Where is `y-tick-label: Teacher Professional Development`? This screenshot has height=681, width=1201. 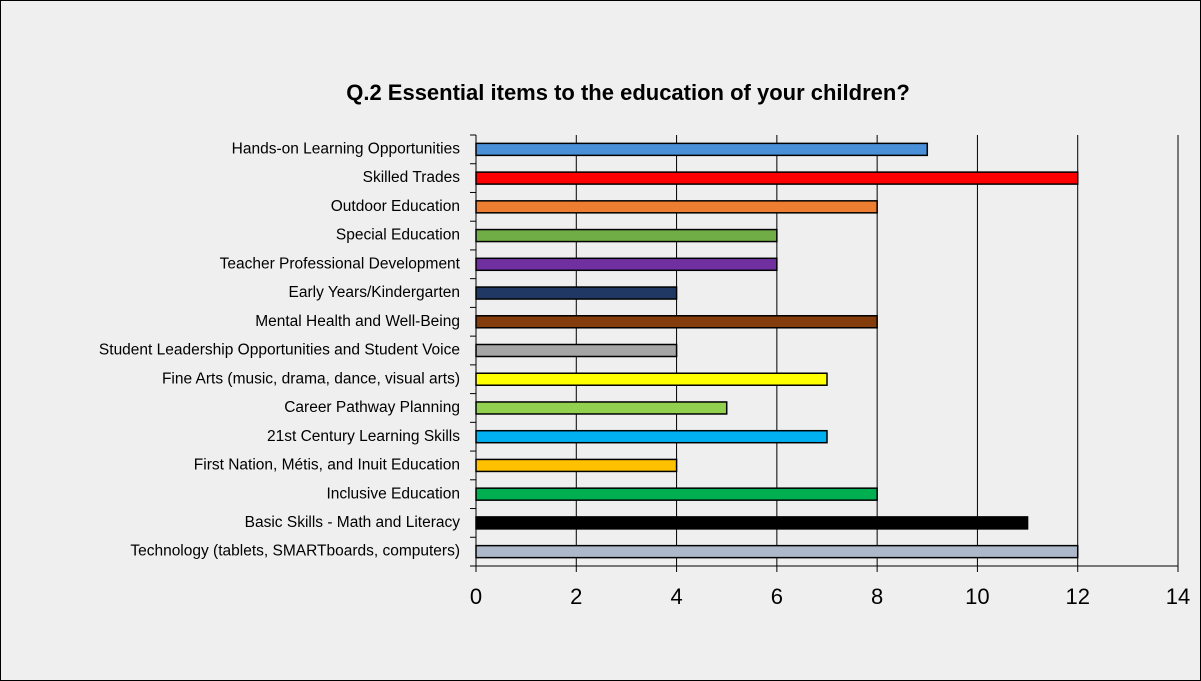
y-tick-label: Teacher Professional Development is located at coordinates (340, 263).